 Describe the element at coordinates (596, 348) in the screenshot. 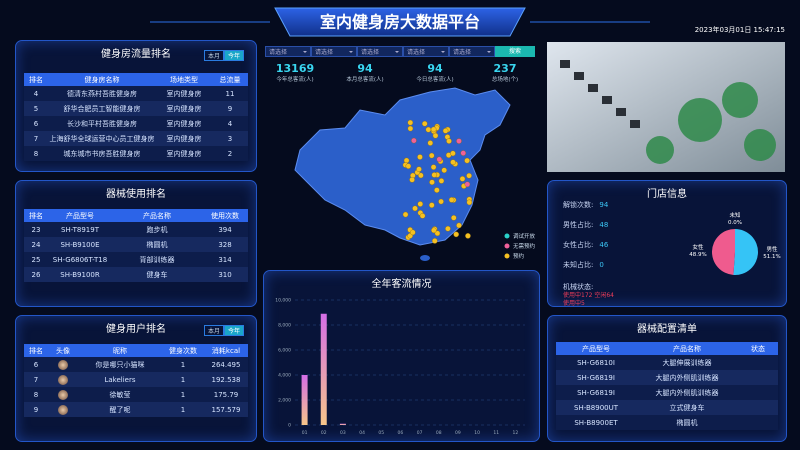

I see `header-cell: 产品型号` at that location.